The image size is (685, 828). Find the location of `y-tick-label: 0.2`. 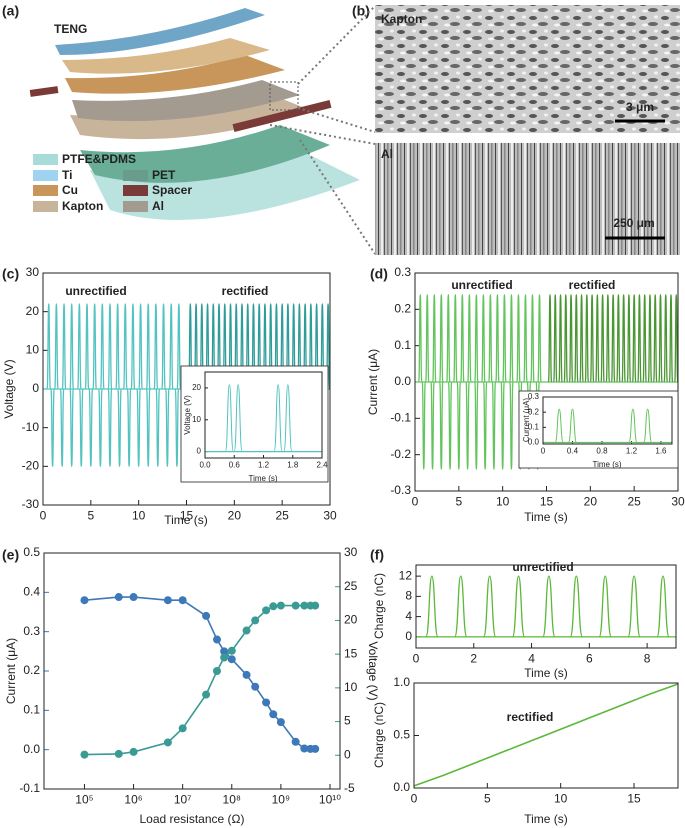

y-tick-label: 0.2 is located at coordinates (402, 309).